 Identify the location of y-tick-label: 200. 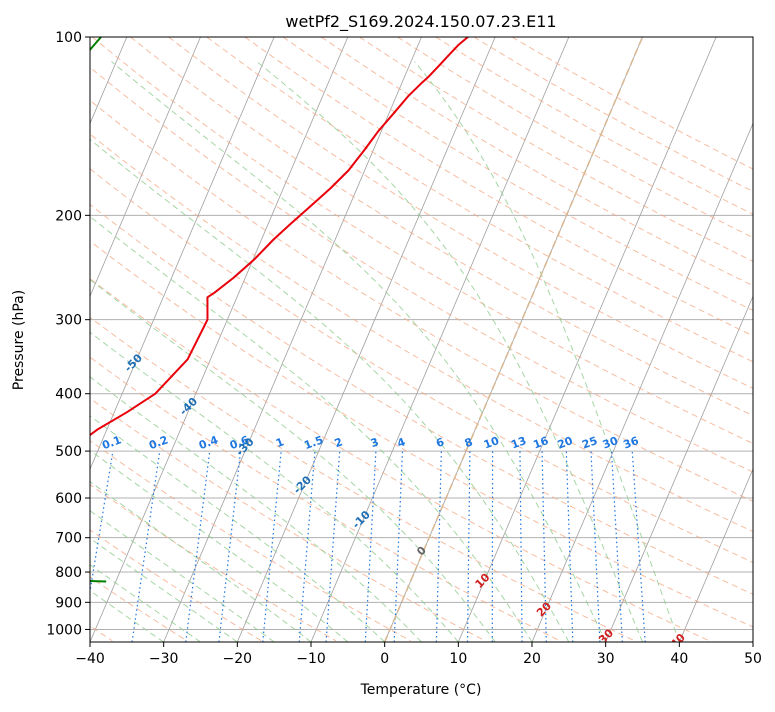
(68, 216).